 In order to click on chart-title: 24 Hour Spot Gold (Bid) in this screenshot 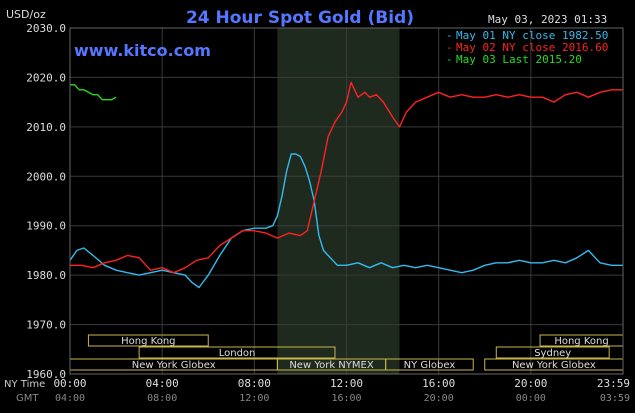, I will do `click(300, 18)`.